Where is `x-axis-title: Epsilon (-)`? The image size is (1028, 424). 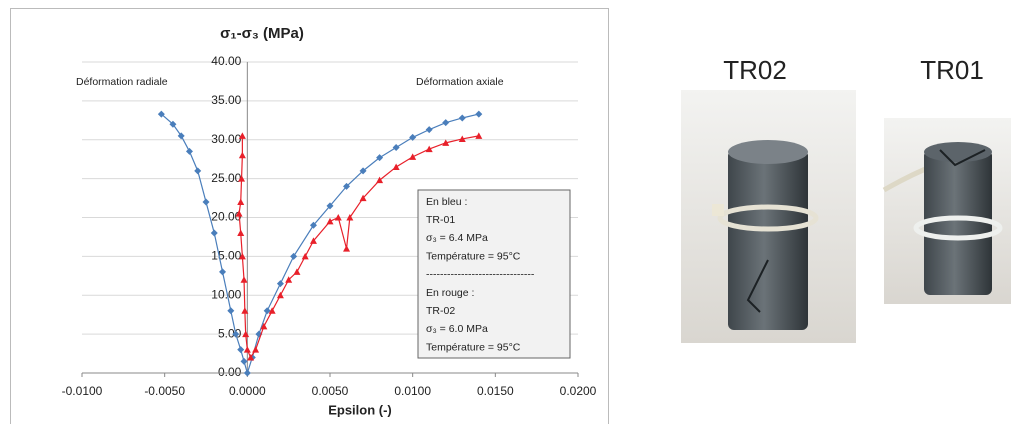
x-axis-title: Epsilon (-) is located at coordinates (360, 409).